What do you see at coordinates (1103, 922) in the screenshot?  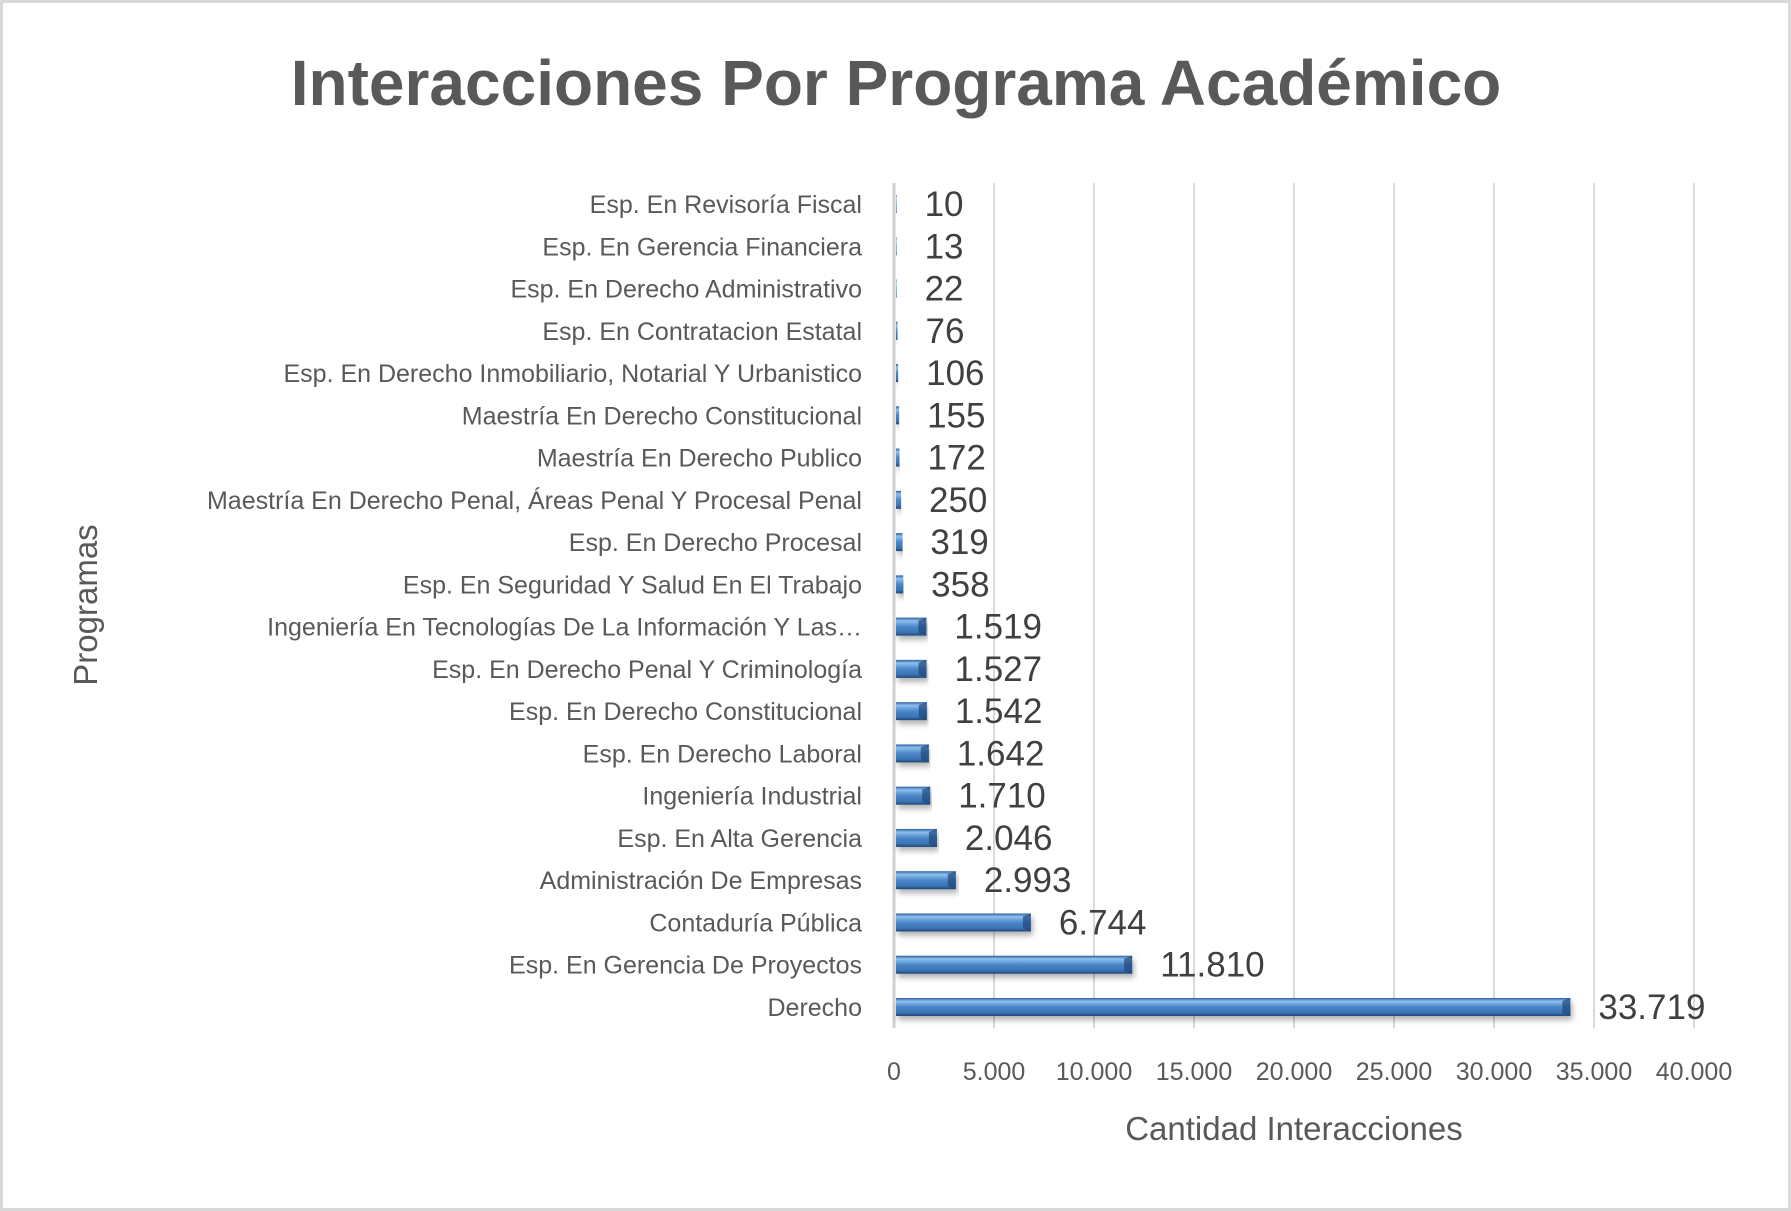 I see `value-label: 6.744` at bounding box center [1103, 922].